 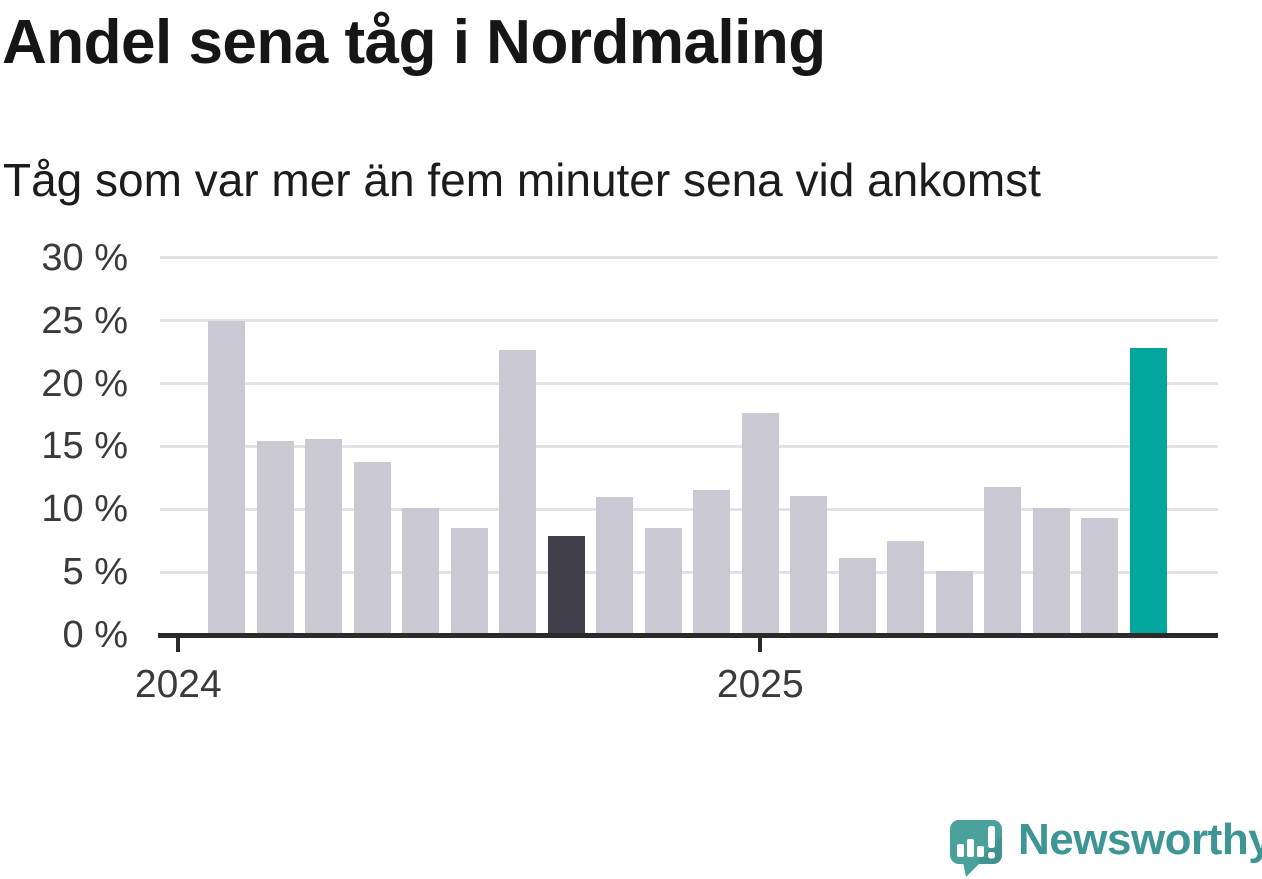 What do you see at coordinates (688, 635) in the screenshot?
I see `x-axis-line` at bounding box center [688, 635].